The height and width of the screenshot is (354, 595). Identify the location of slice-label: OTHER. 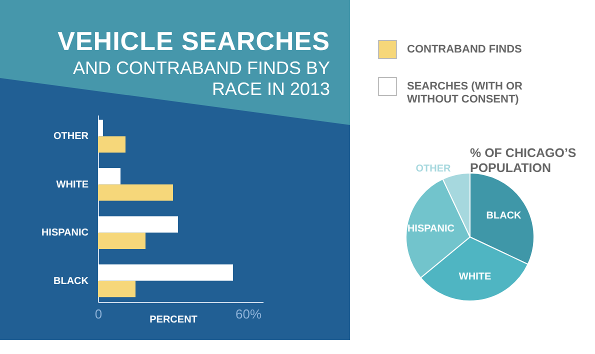
(434, 169).